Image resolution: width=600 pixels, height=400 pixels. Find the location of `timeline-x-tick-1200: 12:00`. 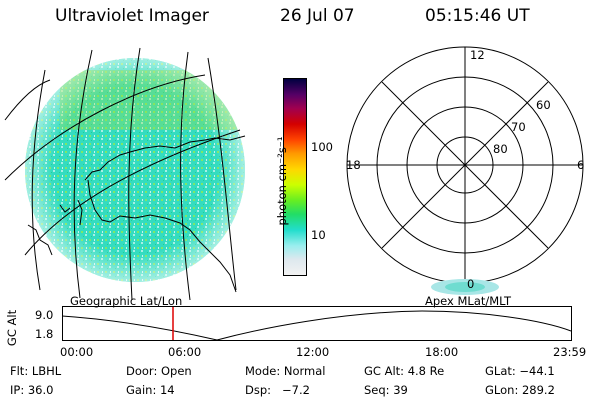

timeline-x-tick-1200: 12:00 is located at coordinates (313, 352).